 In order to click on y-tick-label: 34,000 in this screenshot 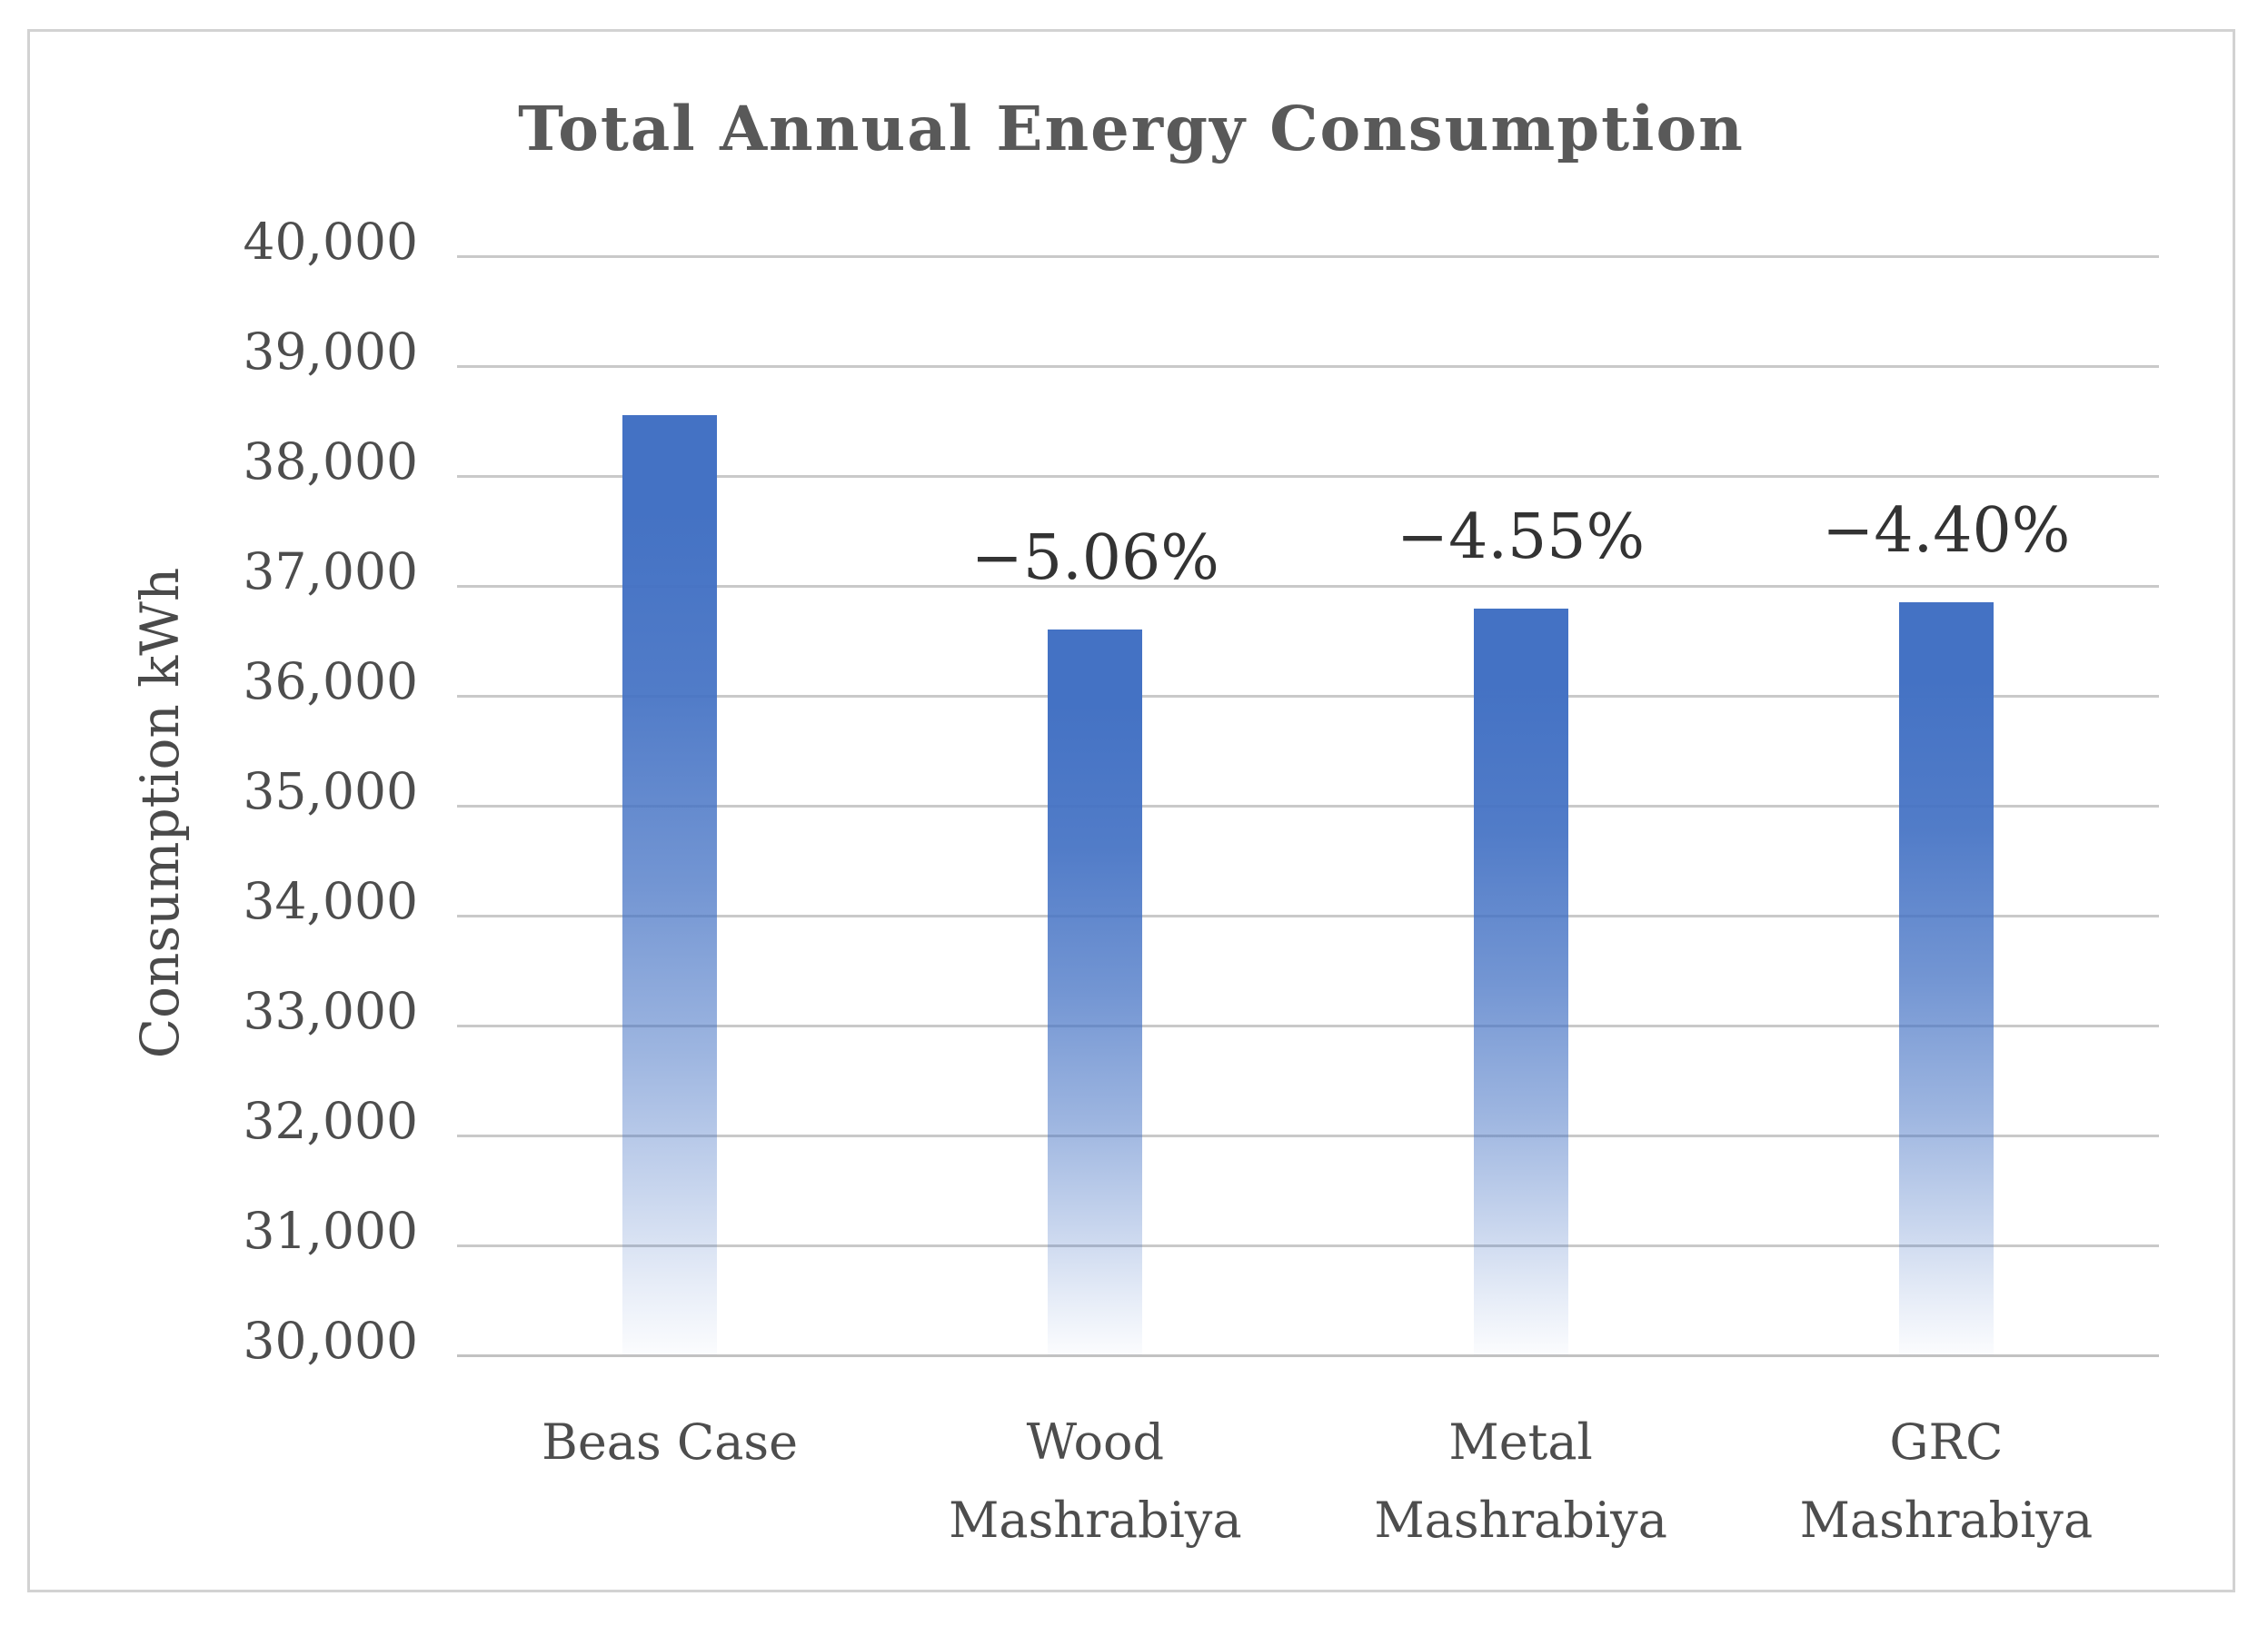, I will do `click(330, 901)`.